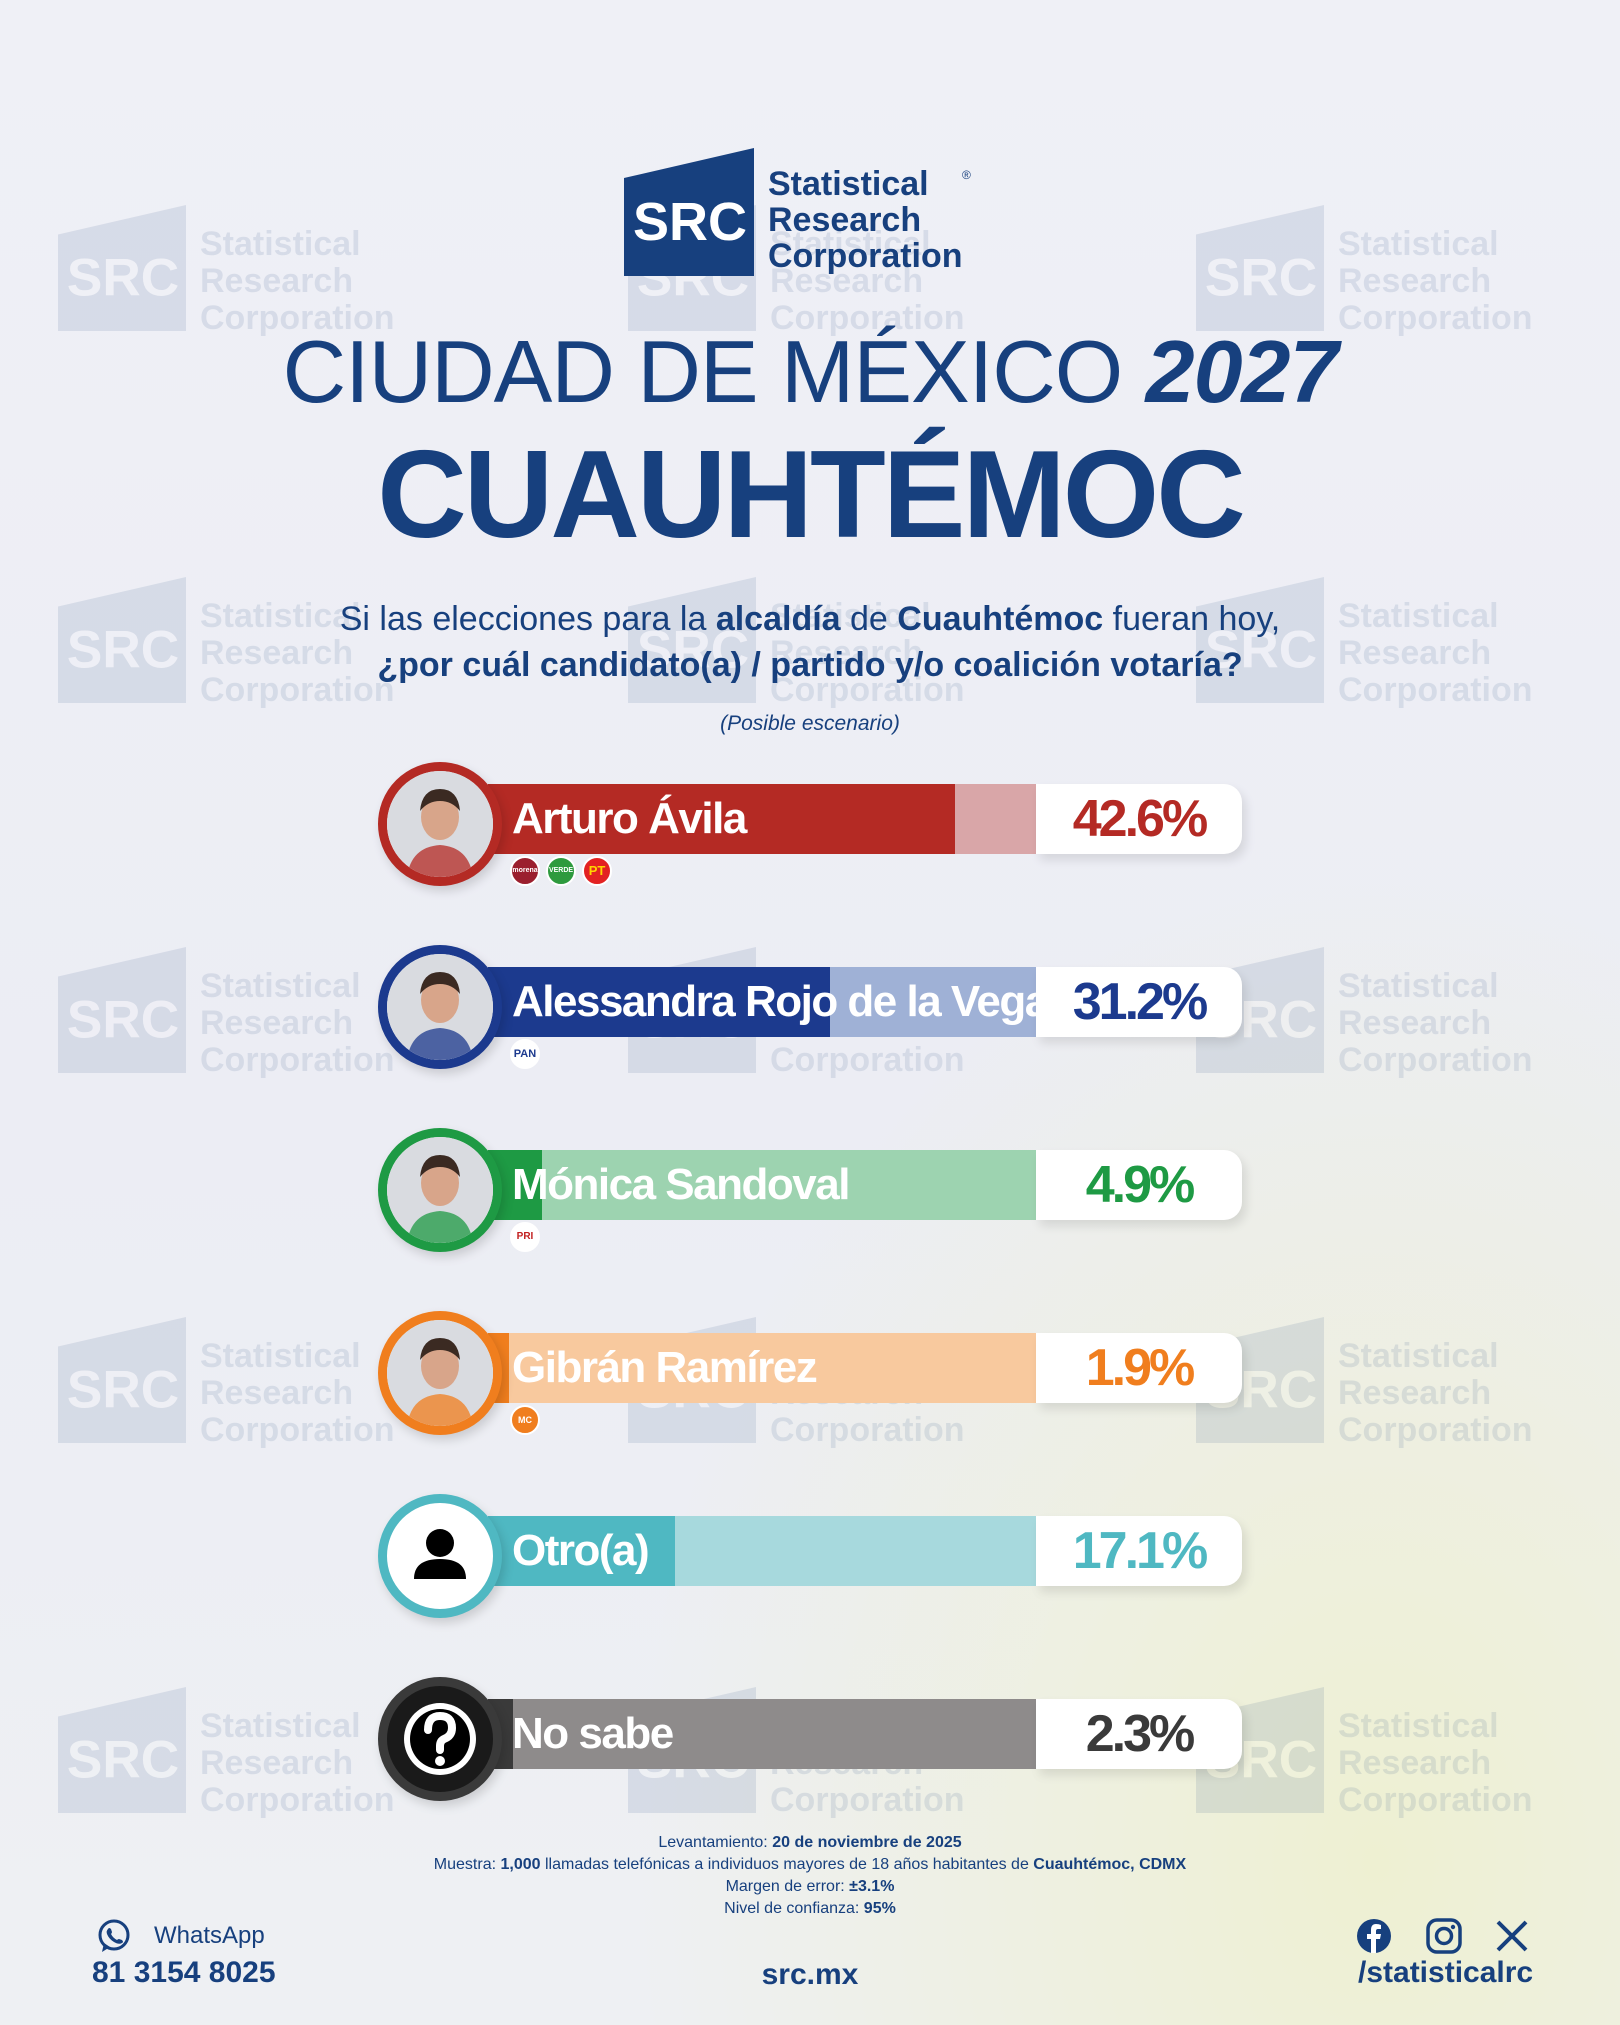 This screenshot has width=1620, height=2025. What do you see at coordinates (810, 1842) in the screenshot?
I see `fieldwork-date: Levantamiento: 20 de noviembre de 2025` at bounding box center [810, 1842].